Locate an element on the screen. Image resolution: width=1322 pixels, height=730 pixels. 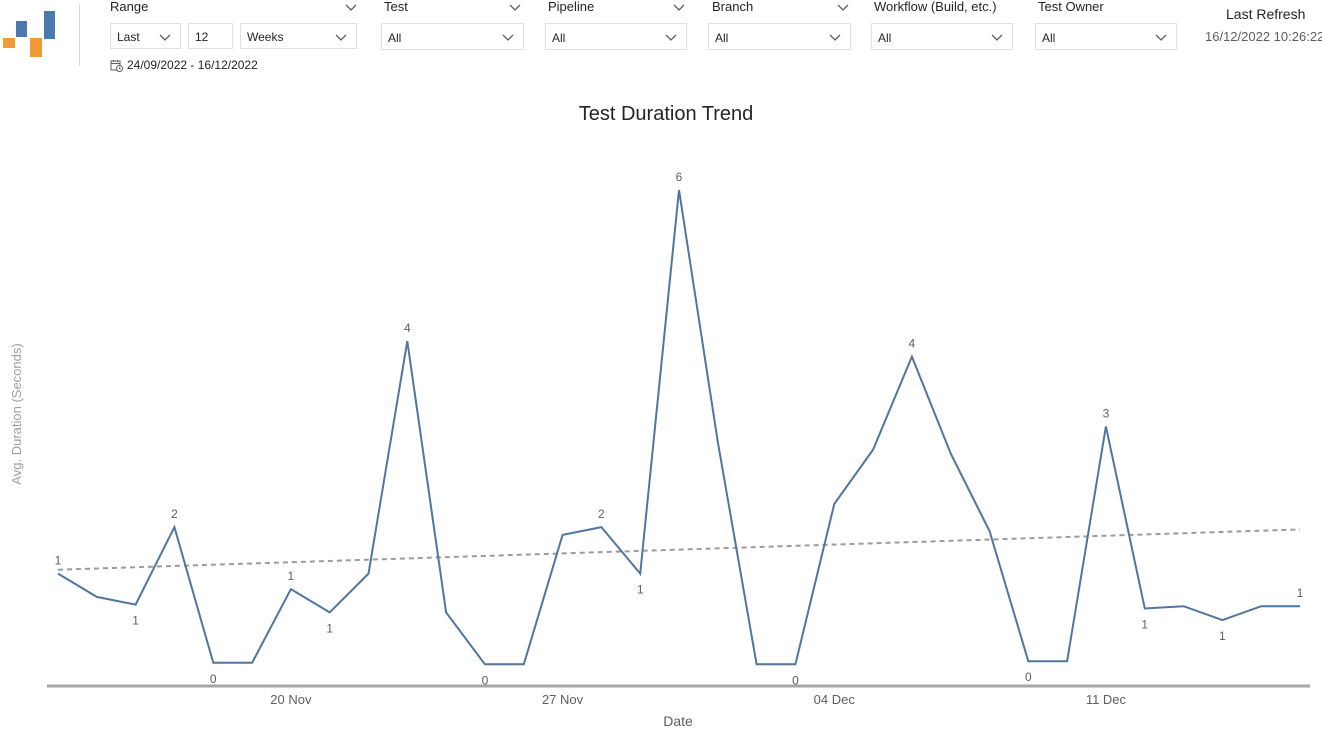
test-dropdown: All is located at coordinates (452, 36).